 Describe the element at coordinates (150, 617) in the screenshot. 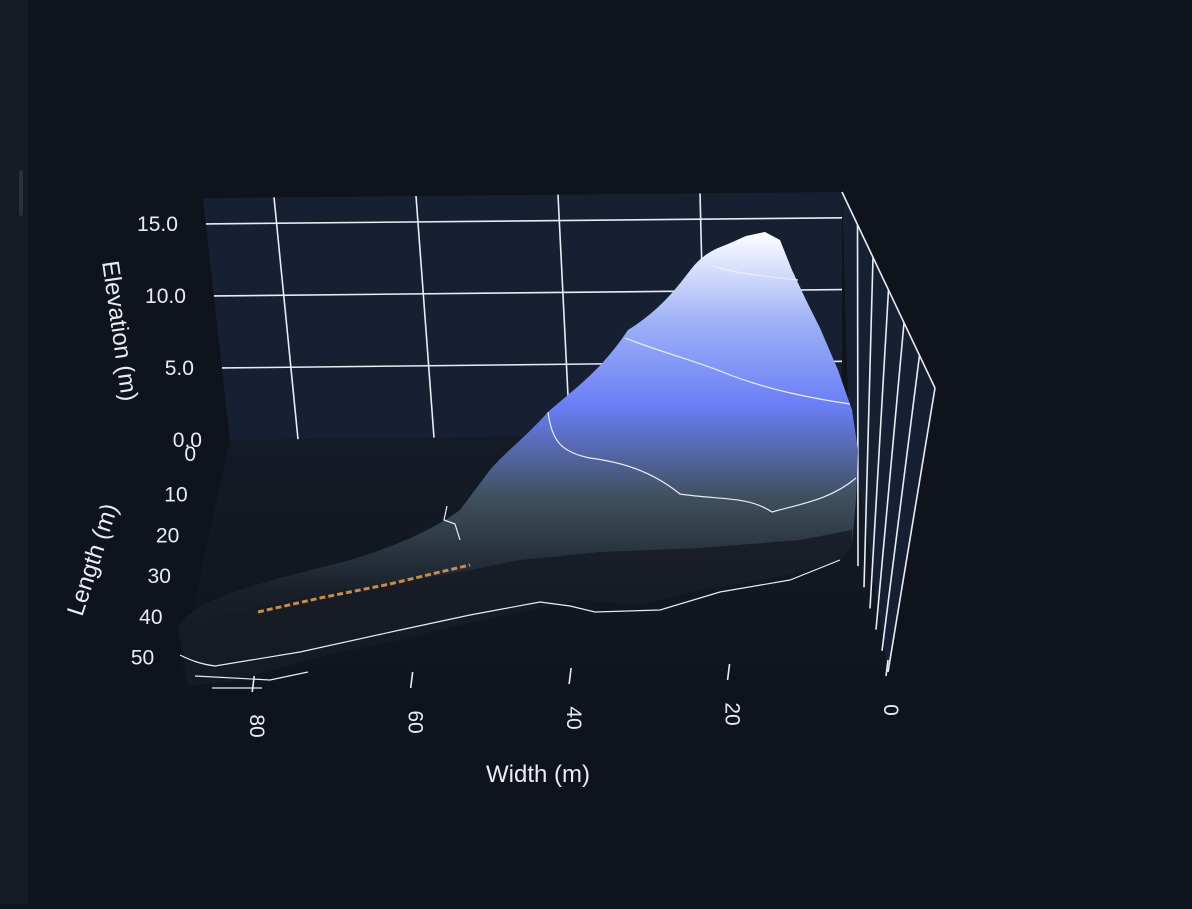

I see `length-tick-40: 40` at that location.